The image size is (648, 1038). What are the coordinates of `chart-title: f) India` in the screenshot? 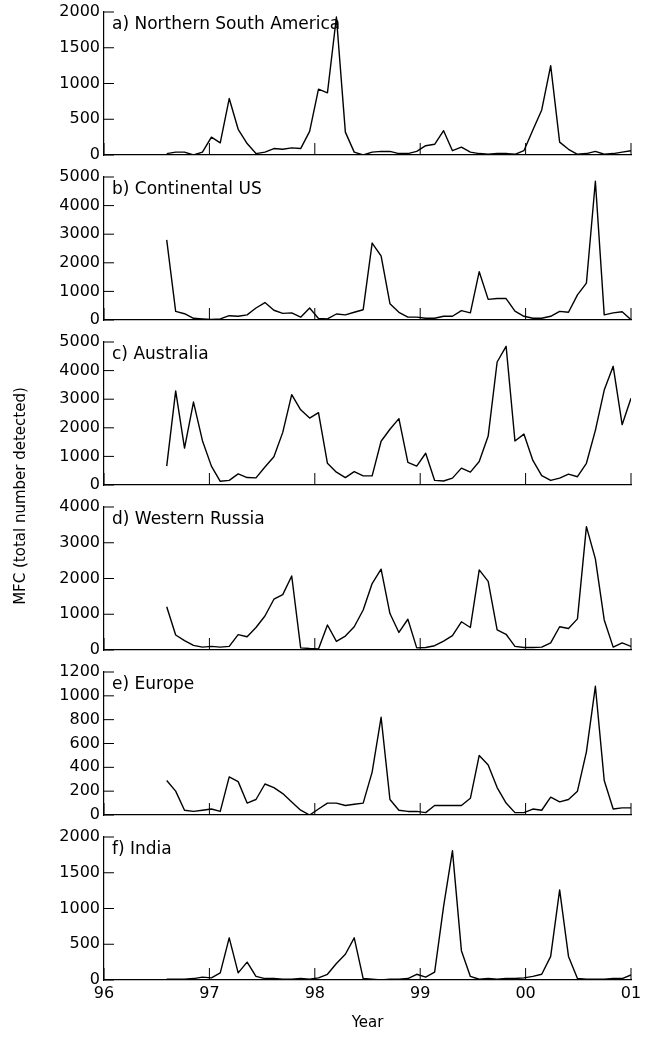 It's located at (142, 847).